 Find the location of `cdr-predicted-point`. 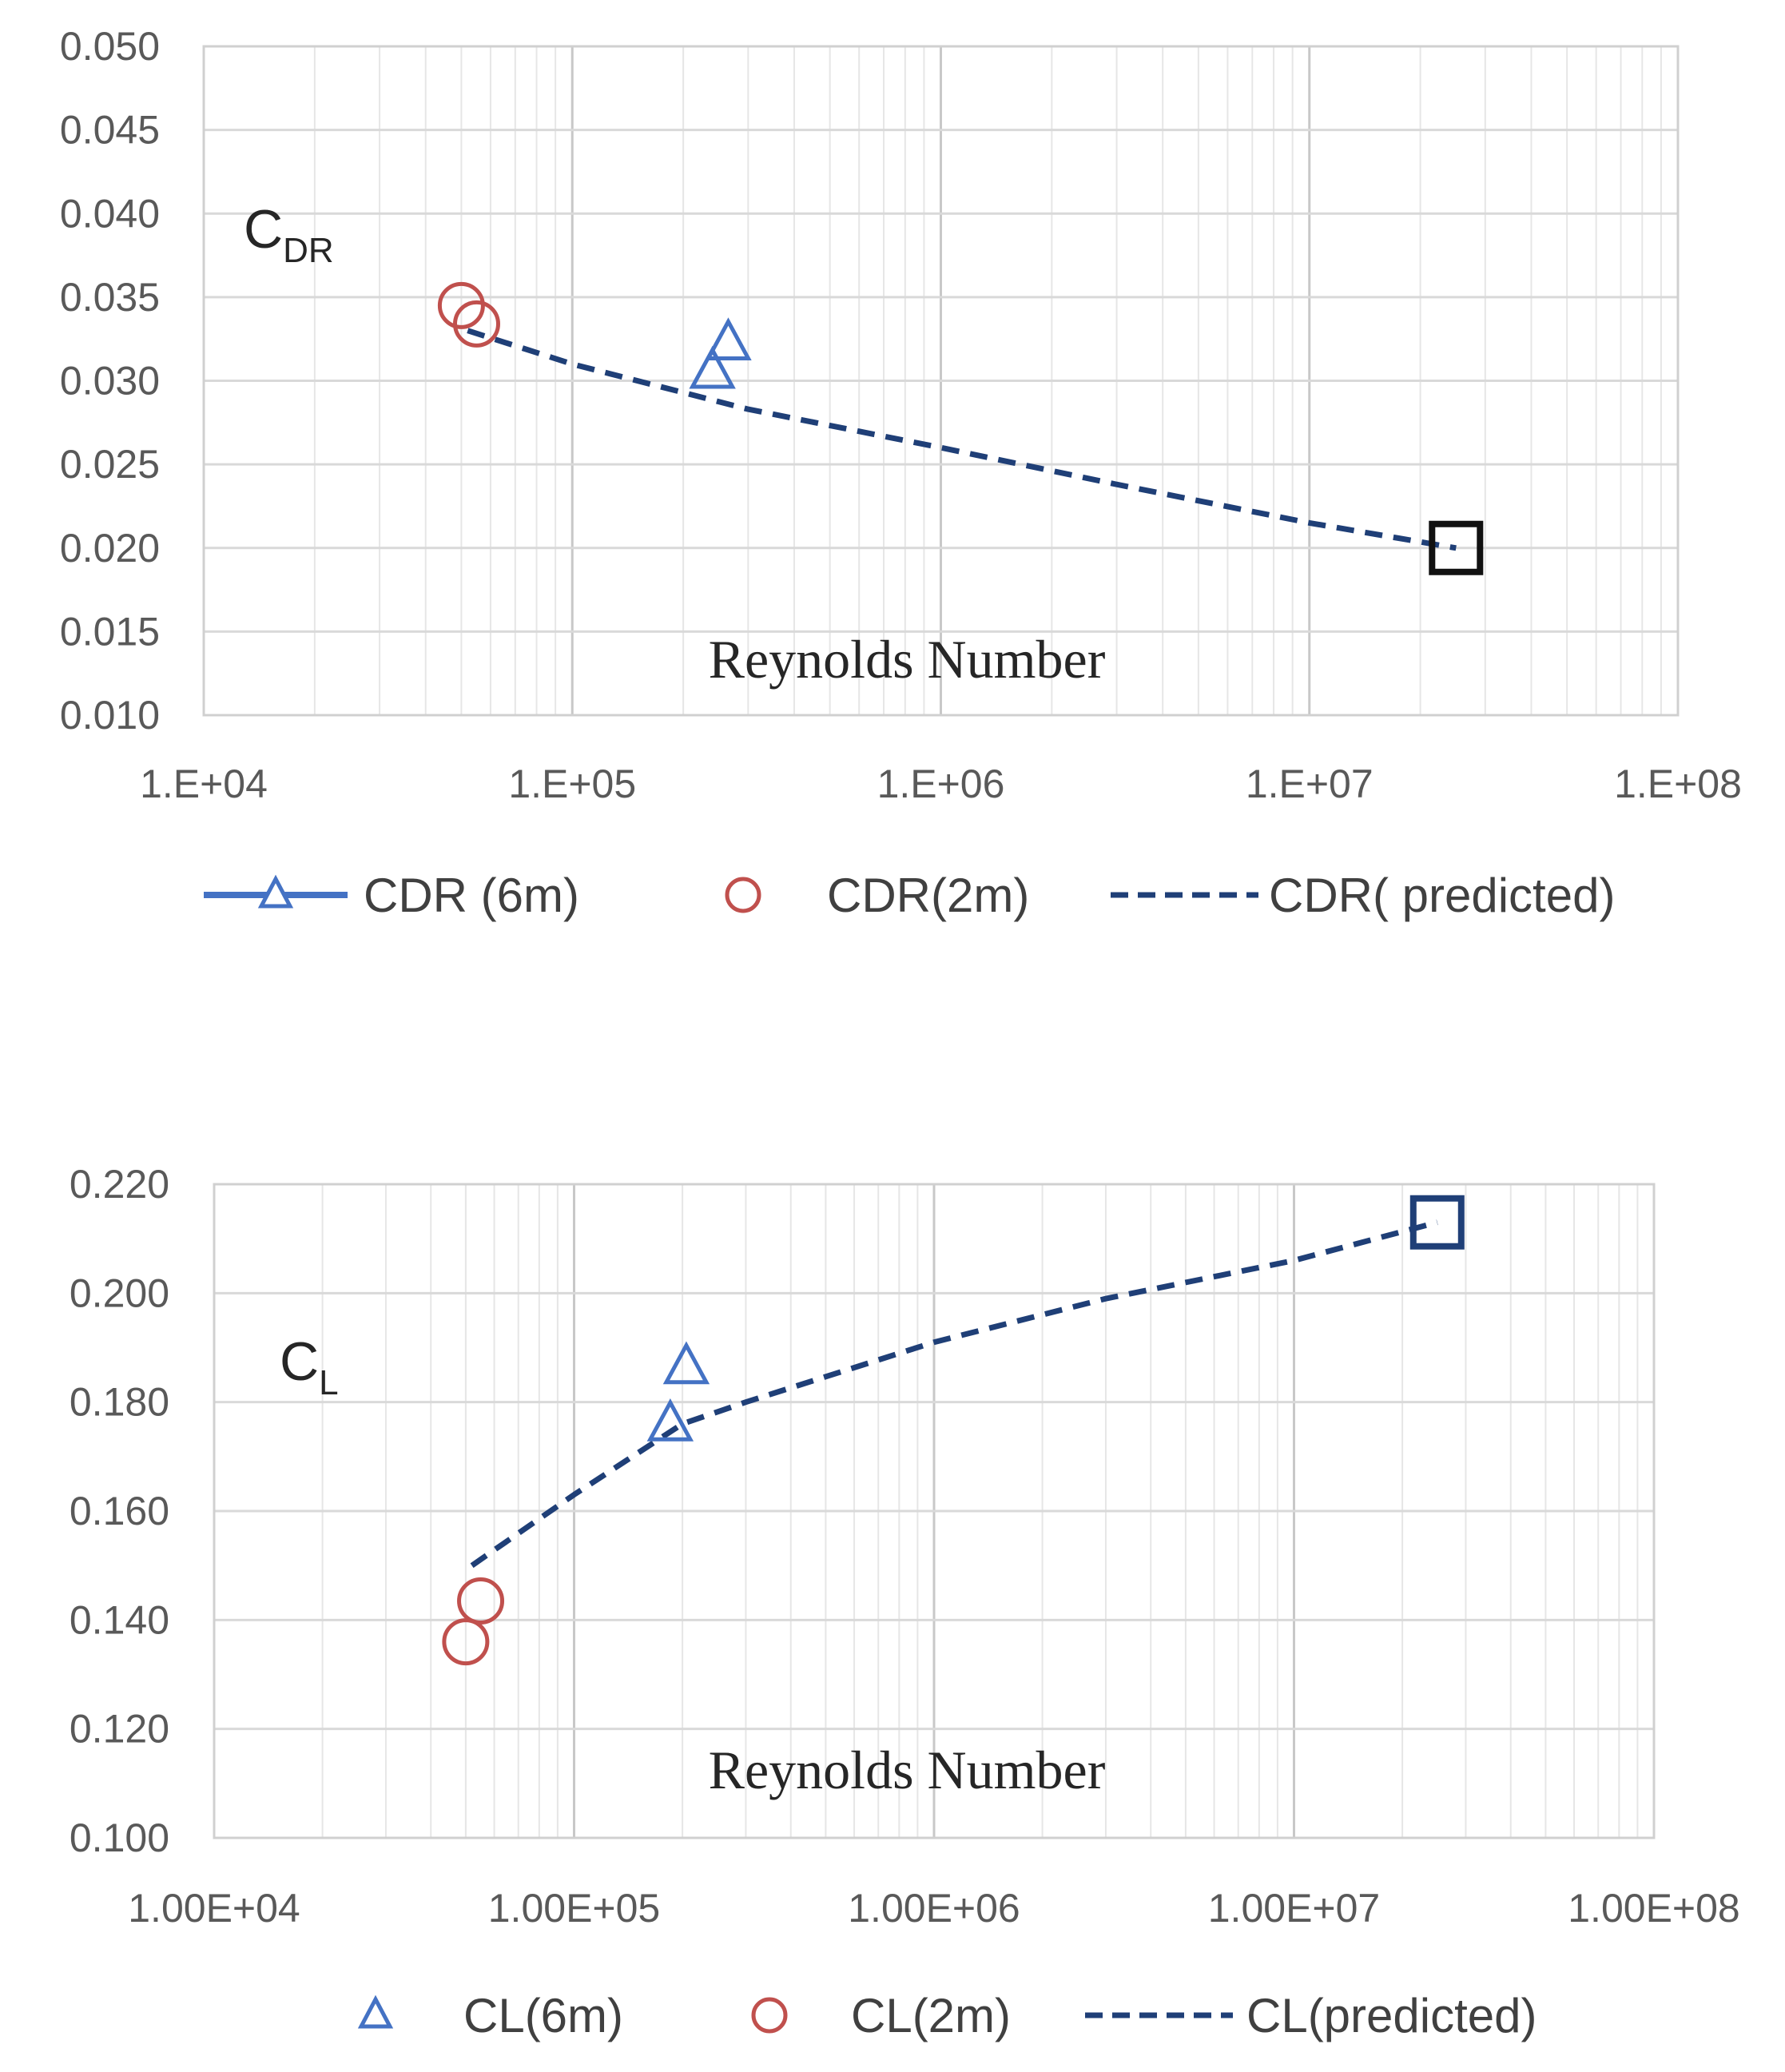

cdr-predicted-point is located at coordinates (1456, 547).